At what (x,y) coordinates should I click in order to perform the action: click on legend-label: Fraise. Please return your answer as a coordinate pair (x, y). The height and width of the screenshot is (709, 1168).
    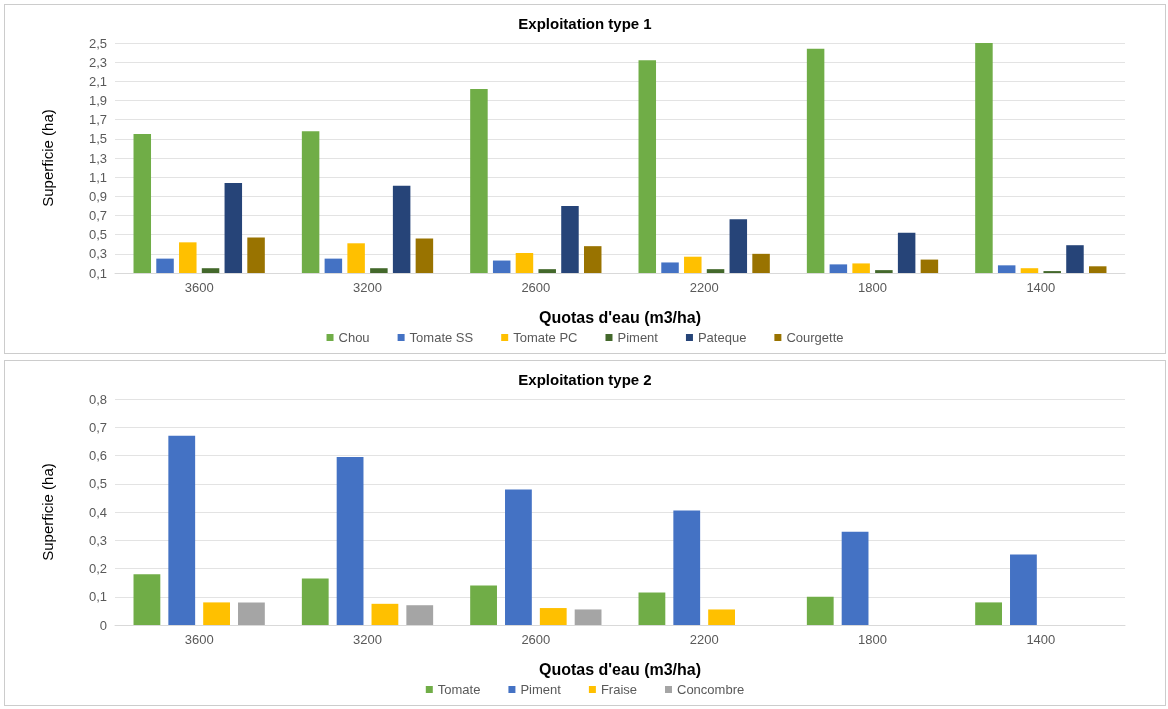
    Looking at the image, I should click on (619, 689).